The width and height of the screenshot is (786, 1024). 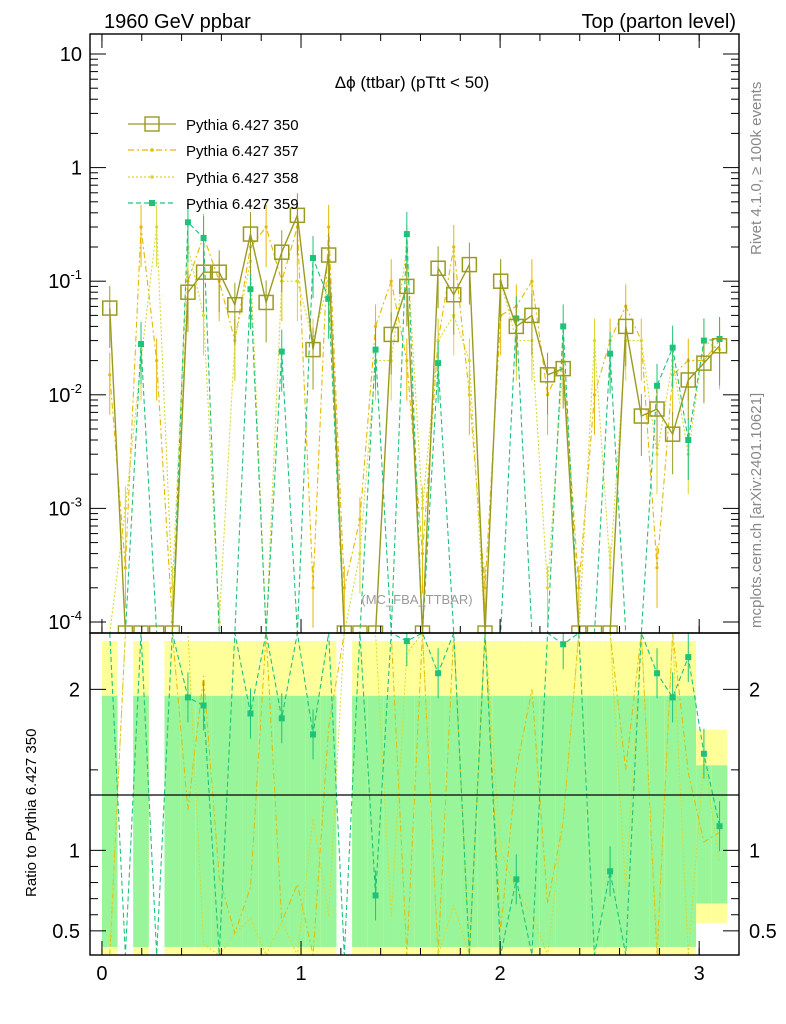 I want to click on legend-label-358: Pythia 6.427 358, so click(x=242, y=178).